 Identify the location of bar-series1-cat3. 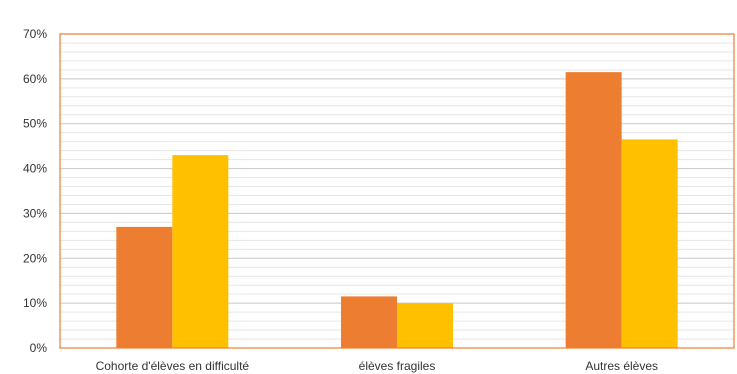
(593, 210).